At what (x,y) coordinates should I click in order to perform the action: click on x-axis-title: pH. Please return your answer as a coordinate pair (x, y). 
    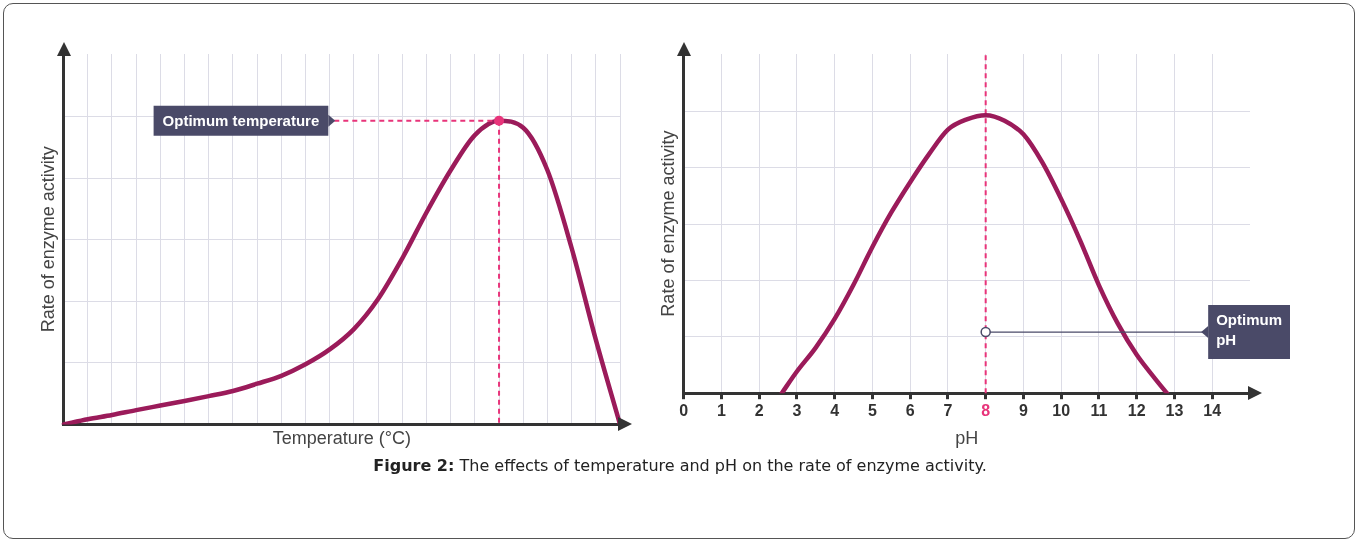
    Looking at the image, I should click on (967, 438).